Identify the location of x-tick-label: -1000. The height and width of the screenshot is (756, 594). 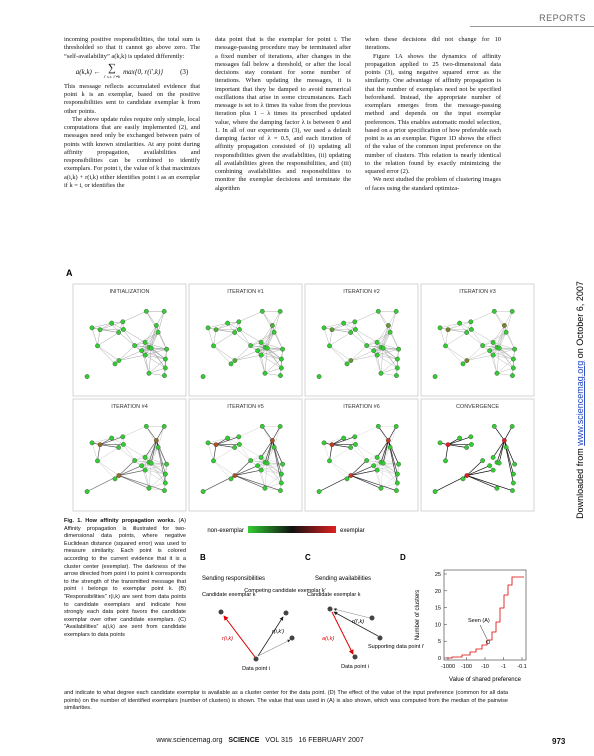
(448, 667).